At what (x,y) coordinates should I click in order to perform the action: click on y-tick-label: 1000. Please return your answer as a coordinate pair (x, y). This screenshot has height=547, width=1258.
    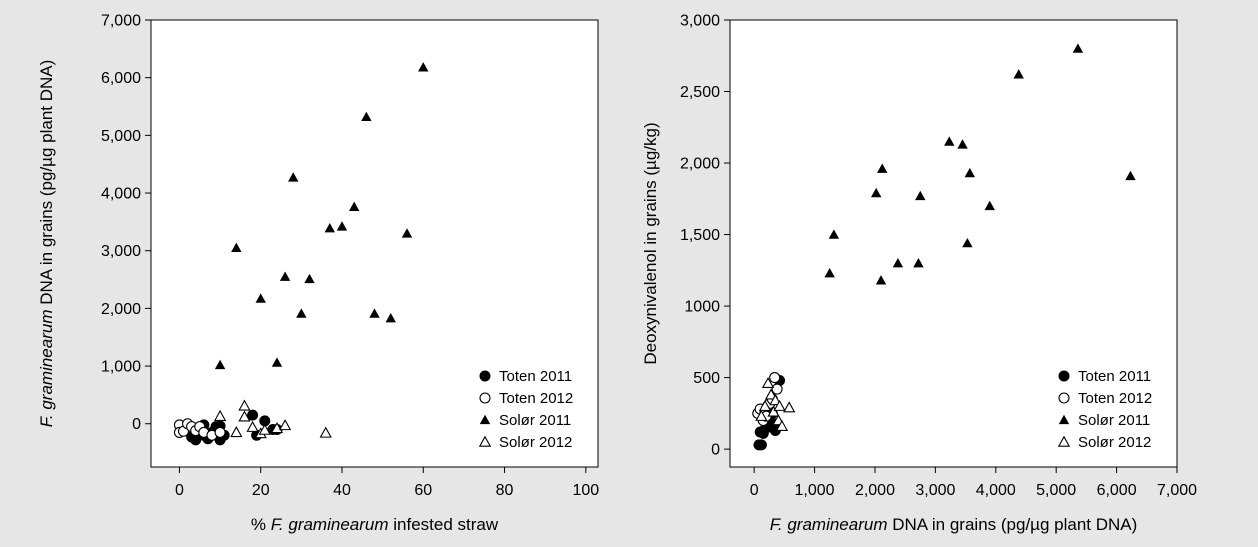
    Looking at the image, I should click on (702, 307).